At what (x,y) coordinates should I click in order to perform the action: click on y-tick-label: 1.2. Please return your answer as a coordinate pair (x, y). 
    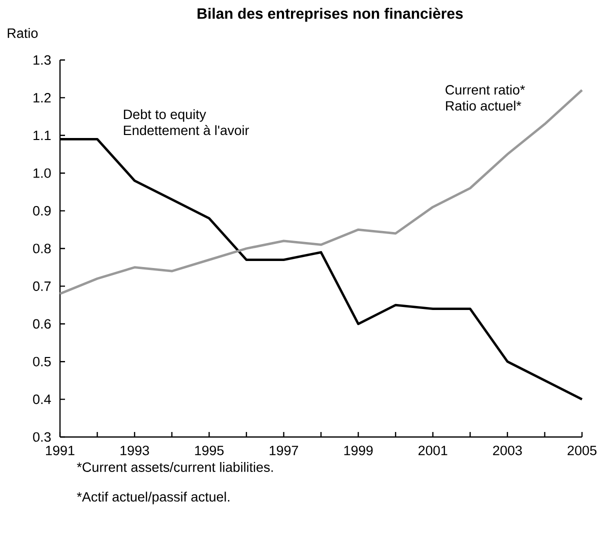
    Looking at the image, I should click on (42, 97).